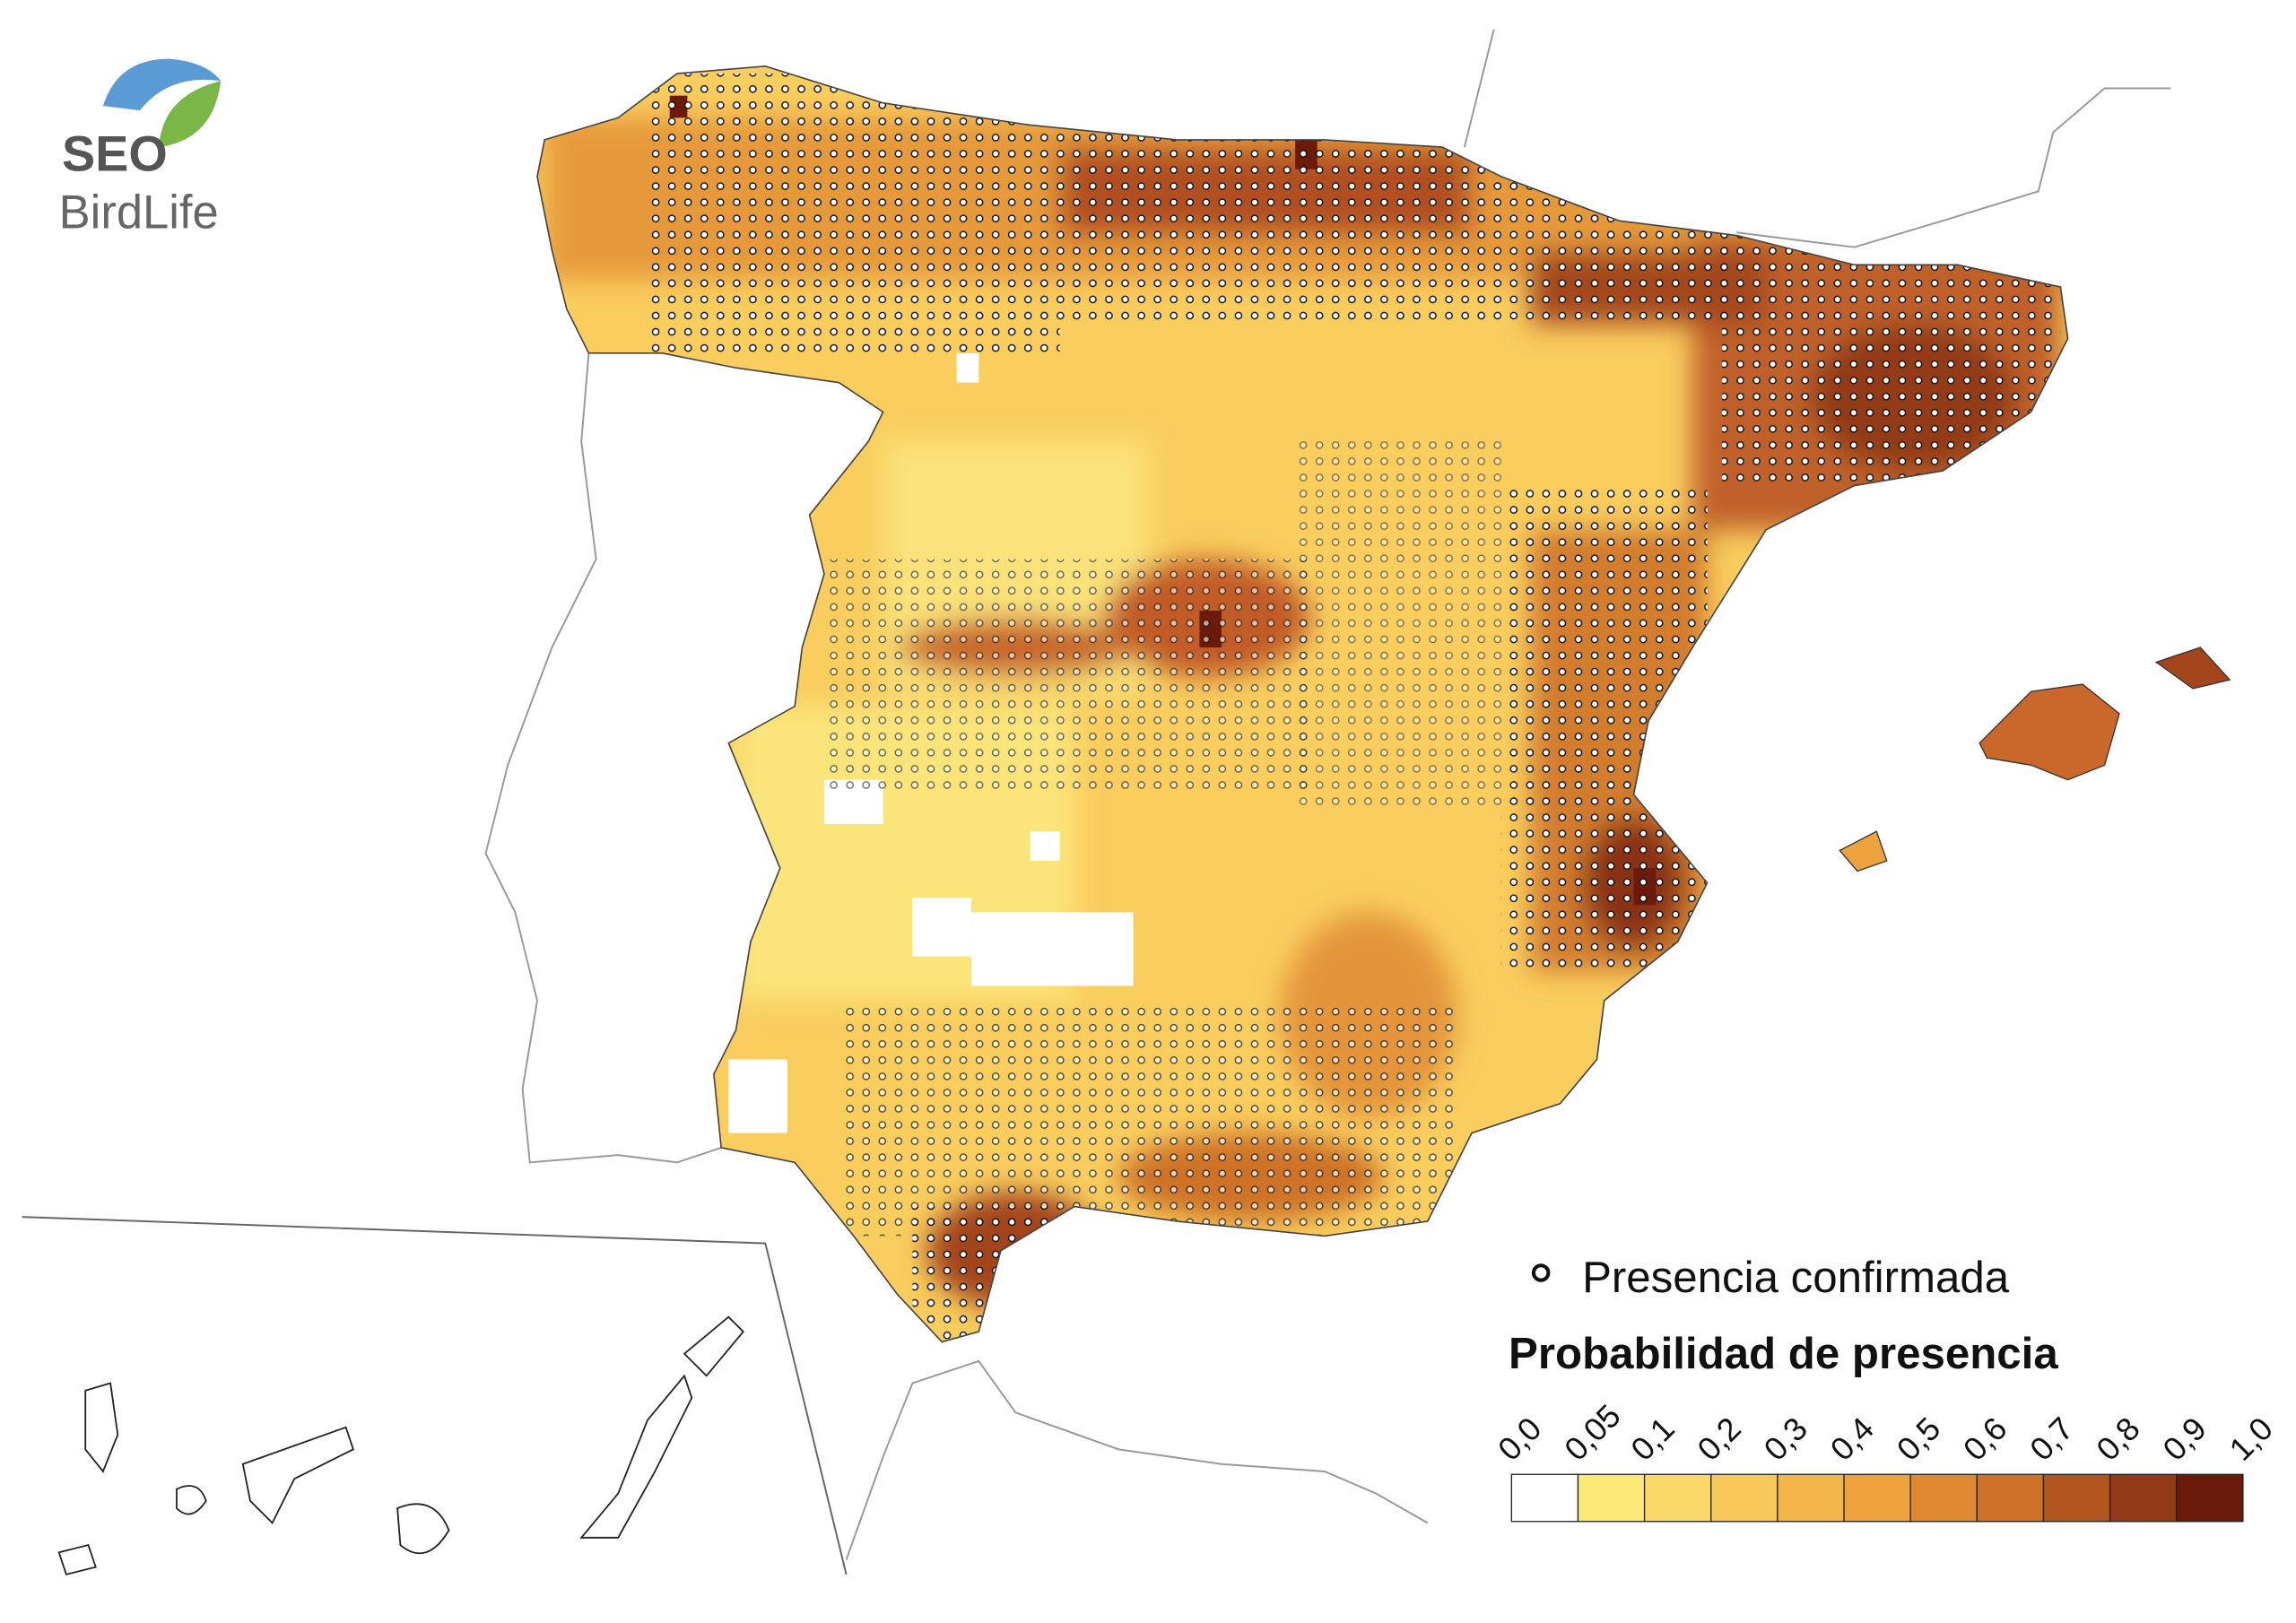 This screenshot has height=1623, width=2296. Describe the element at coordinates (2251, 1438) in the screenshot. I see `legend-tick-label: 1,0` at that location.